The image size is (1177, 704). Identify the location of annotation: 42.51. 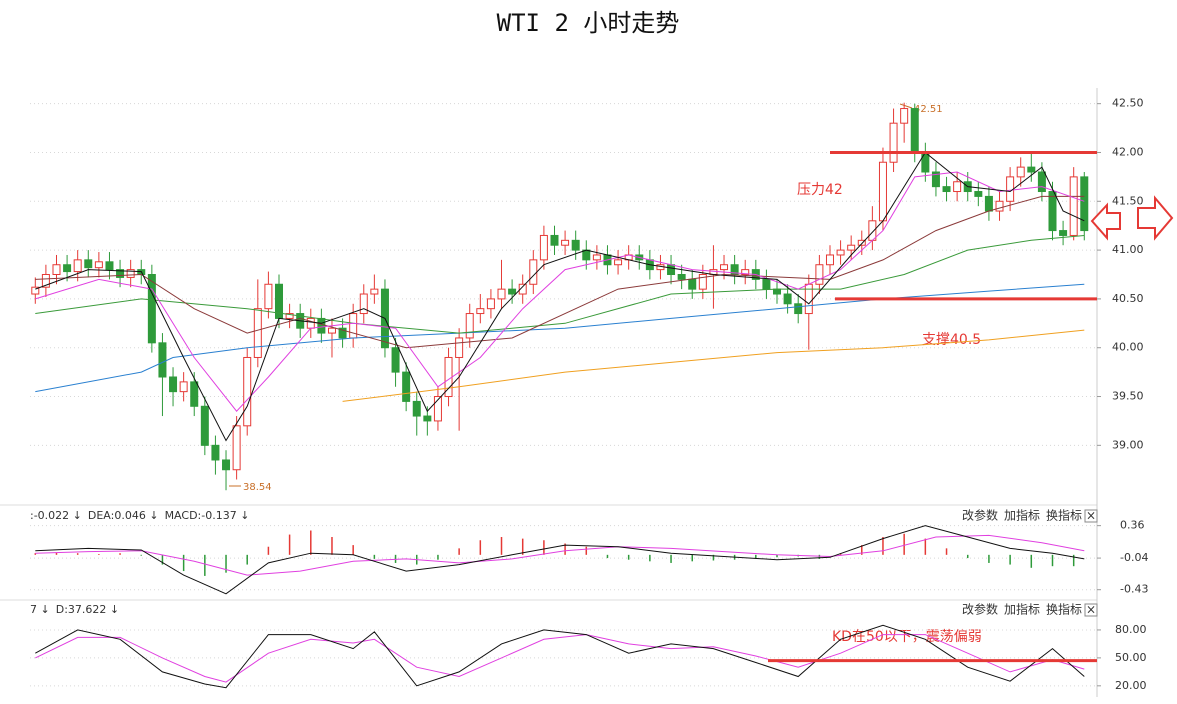
(928, 109).